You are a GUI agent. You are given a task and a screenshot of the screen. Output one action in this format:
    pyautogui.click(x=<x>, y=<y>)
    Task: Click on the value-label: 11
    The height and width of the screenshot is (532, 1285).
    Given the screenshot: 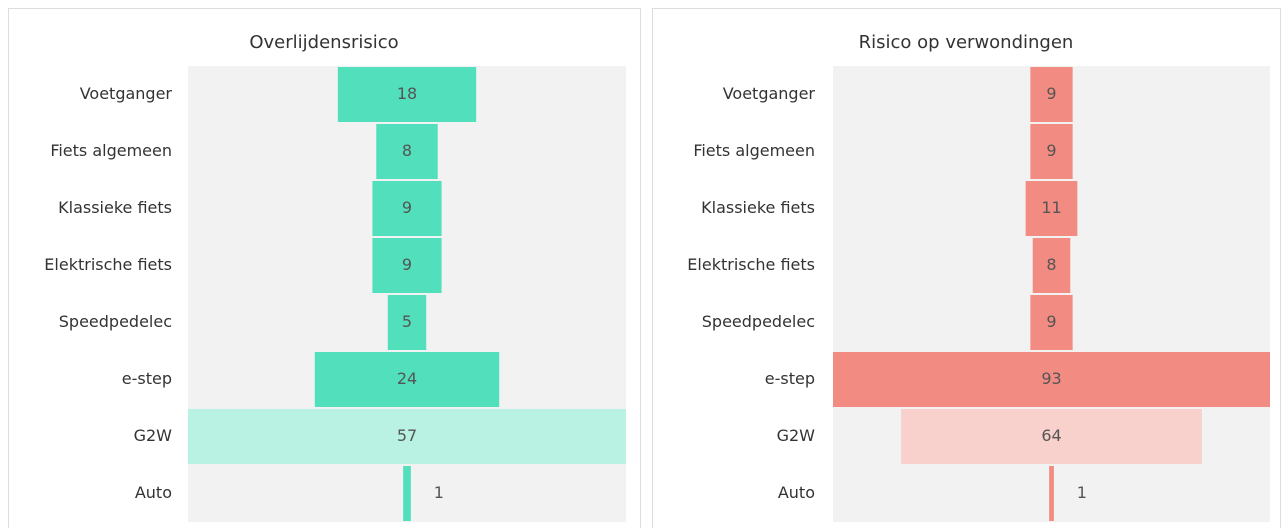 What is the action you would take?
    pyautogui.click(x=1051, y=207)
    